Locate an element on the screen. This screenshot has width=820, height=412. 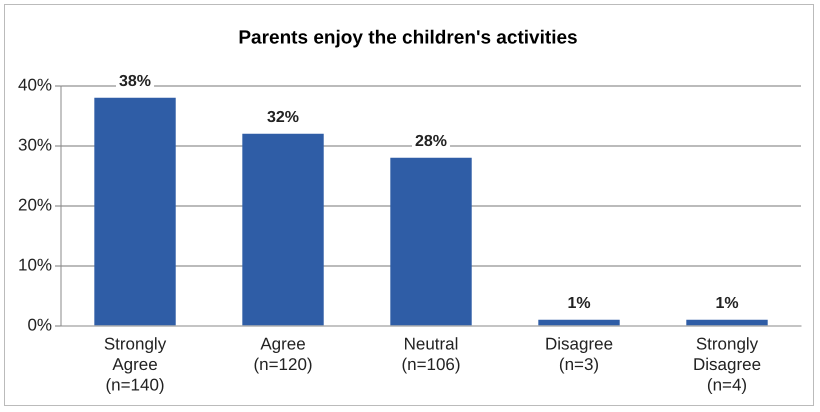
y-tick-label: 10% is located at coordinates (35, 264).